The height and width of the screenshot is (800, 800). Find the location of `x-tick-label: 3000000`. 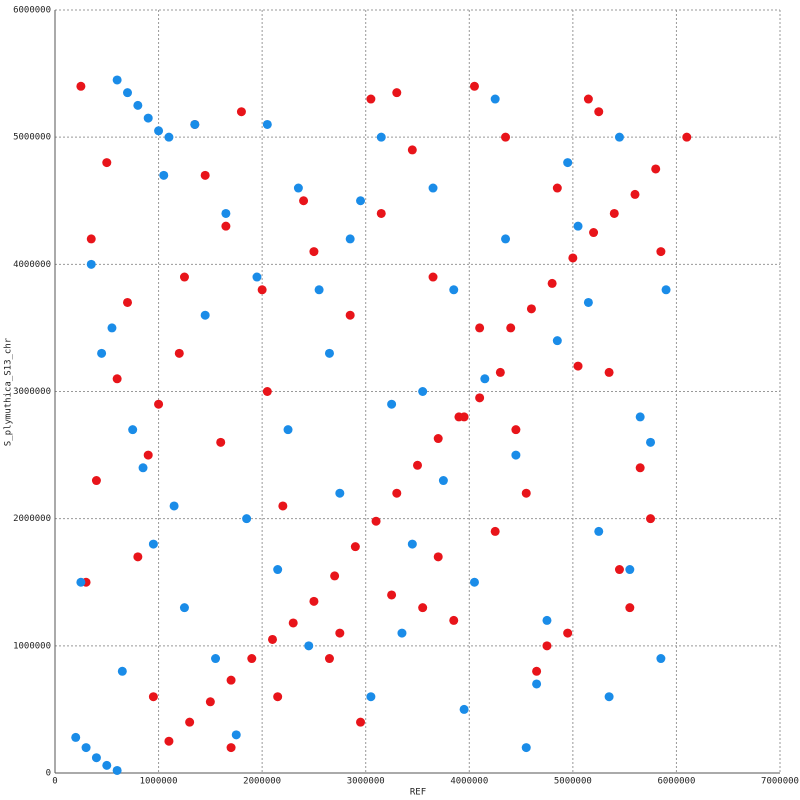

x-tick-label: 3000000 is located at coordinates (366, 782).